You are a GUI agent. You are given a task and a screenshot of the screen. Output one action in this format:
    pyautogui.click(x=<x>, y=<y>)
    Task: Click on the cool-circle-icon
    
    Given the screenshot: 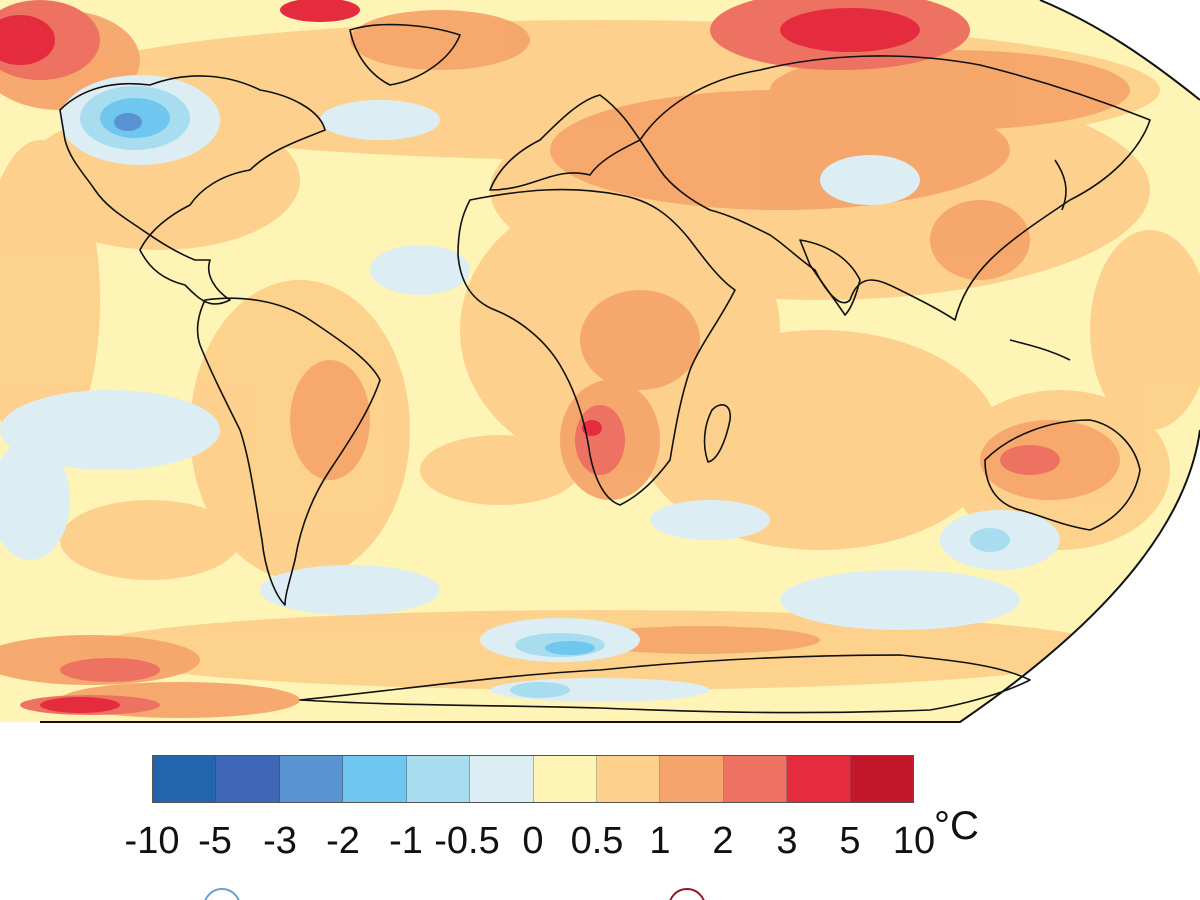 What is the action you would take?
    pyautogui.click(x=222, y=894)
    